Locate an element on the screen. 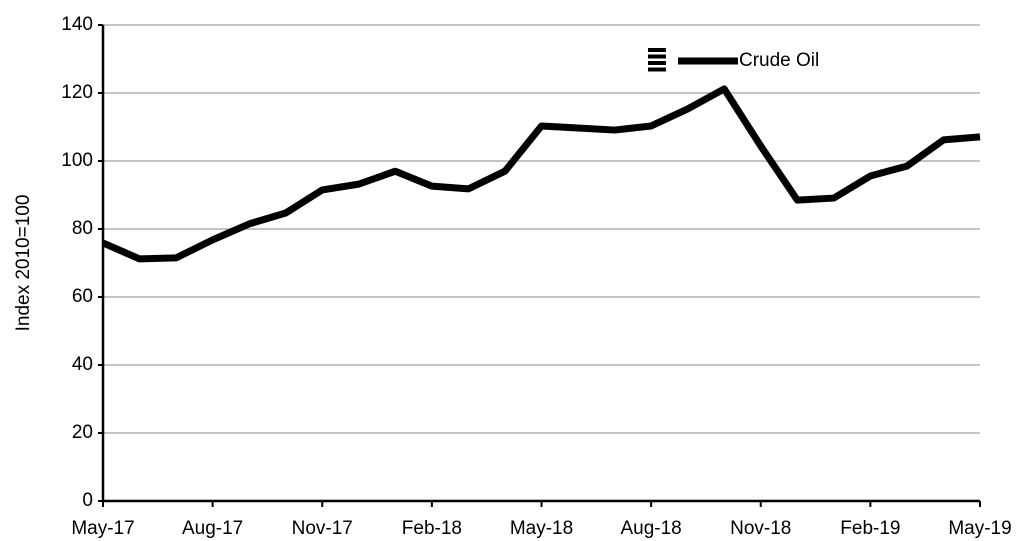  y-tick-label: 140 is located at coordinates (77, 24).